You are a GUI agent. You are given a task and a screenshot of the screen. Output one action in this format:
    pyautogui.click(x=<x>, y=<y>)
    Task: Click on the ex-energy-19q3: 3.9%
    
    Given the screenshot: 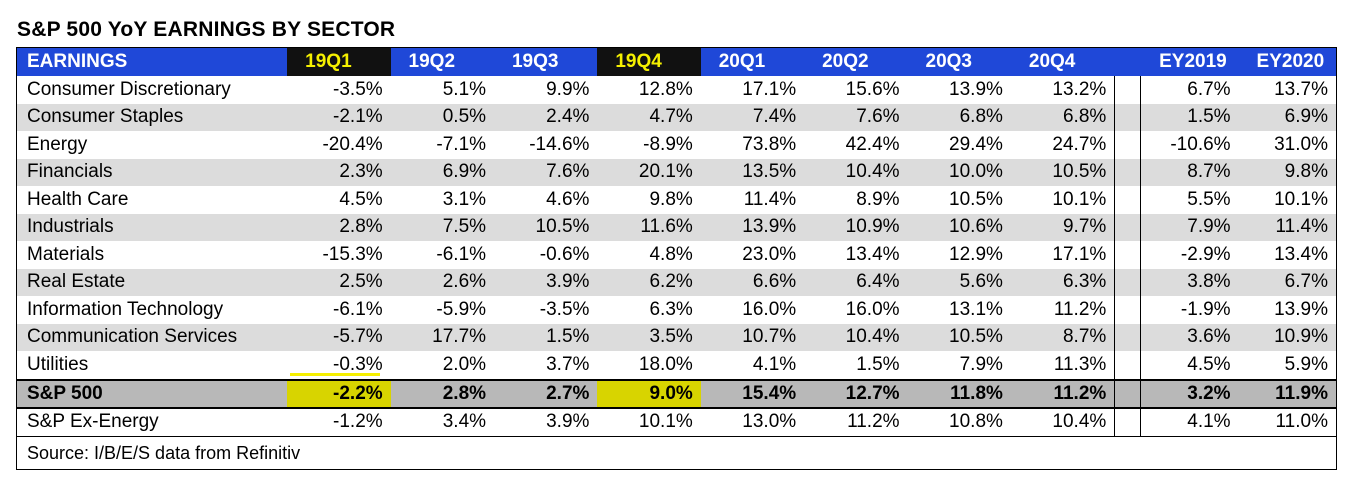 What is the action you would take?
    pyautogui.click(x=568, y=422)
    